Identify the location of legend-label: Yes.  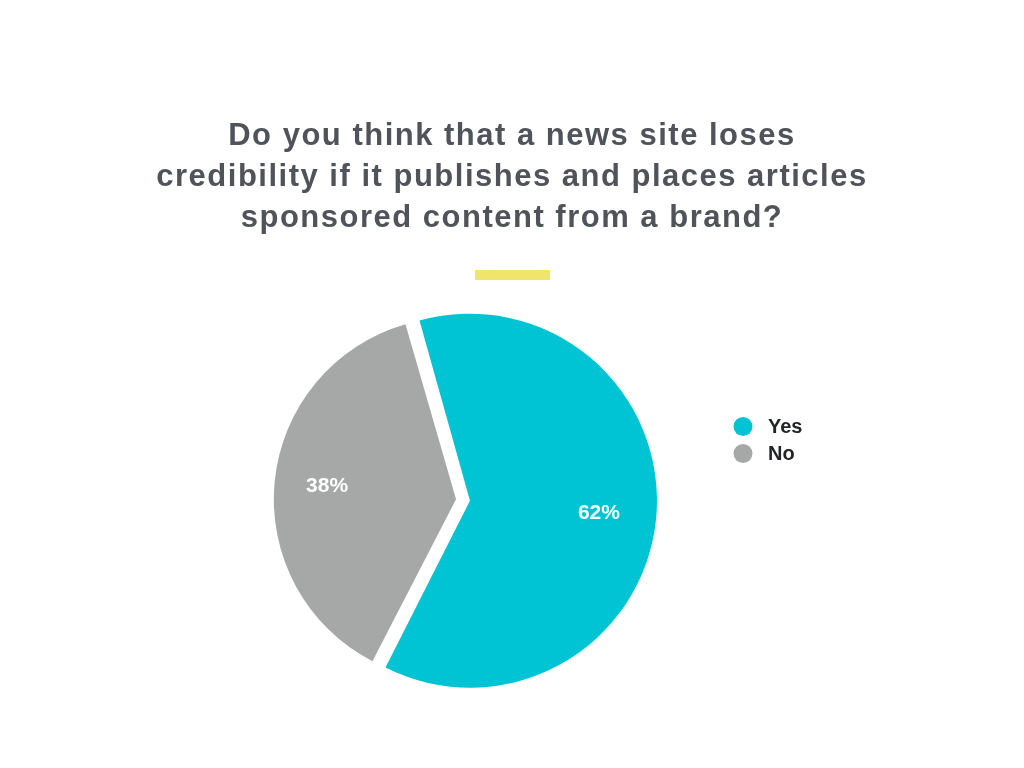
(785, 426).